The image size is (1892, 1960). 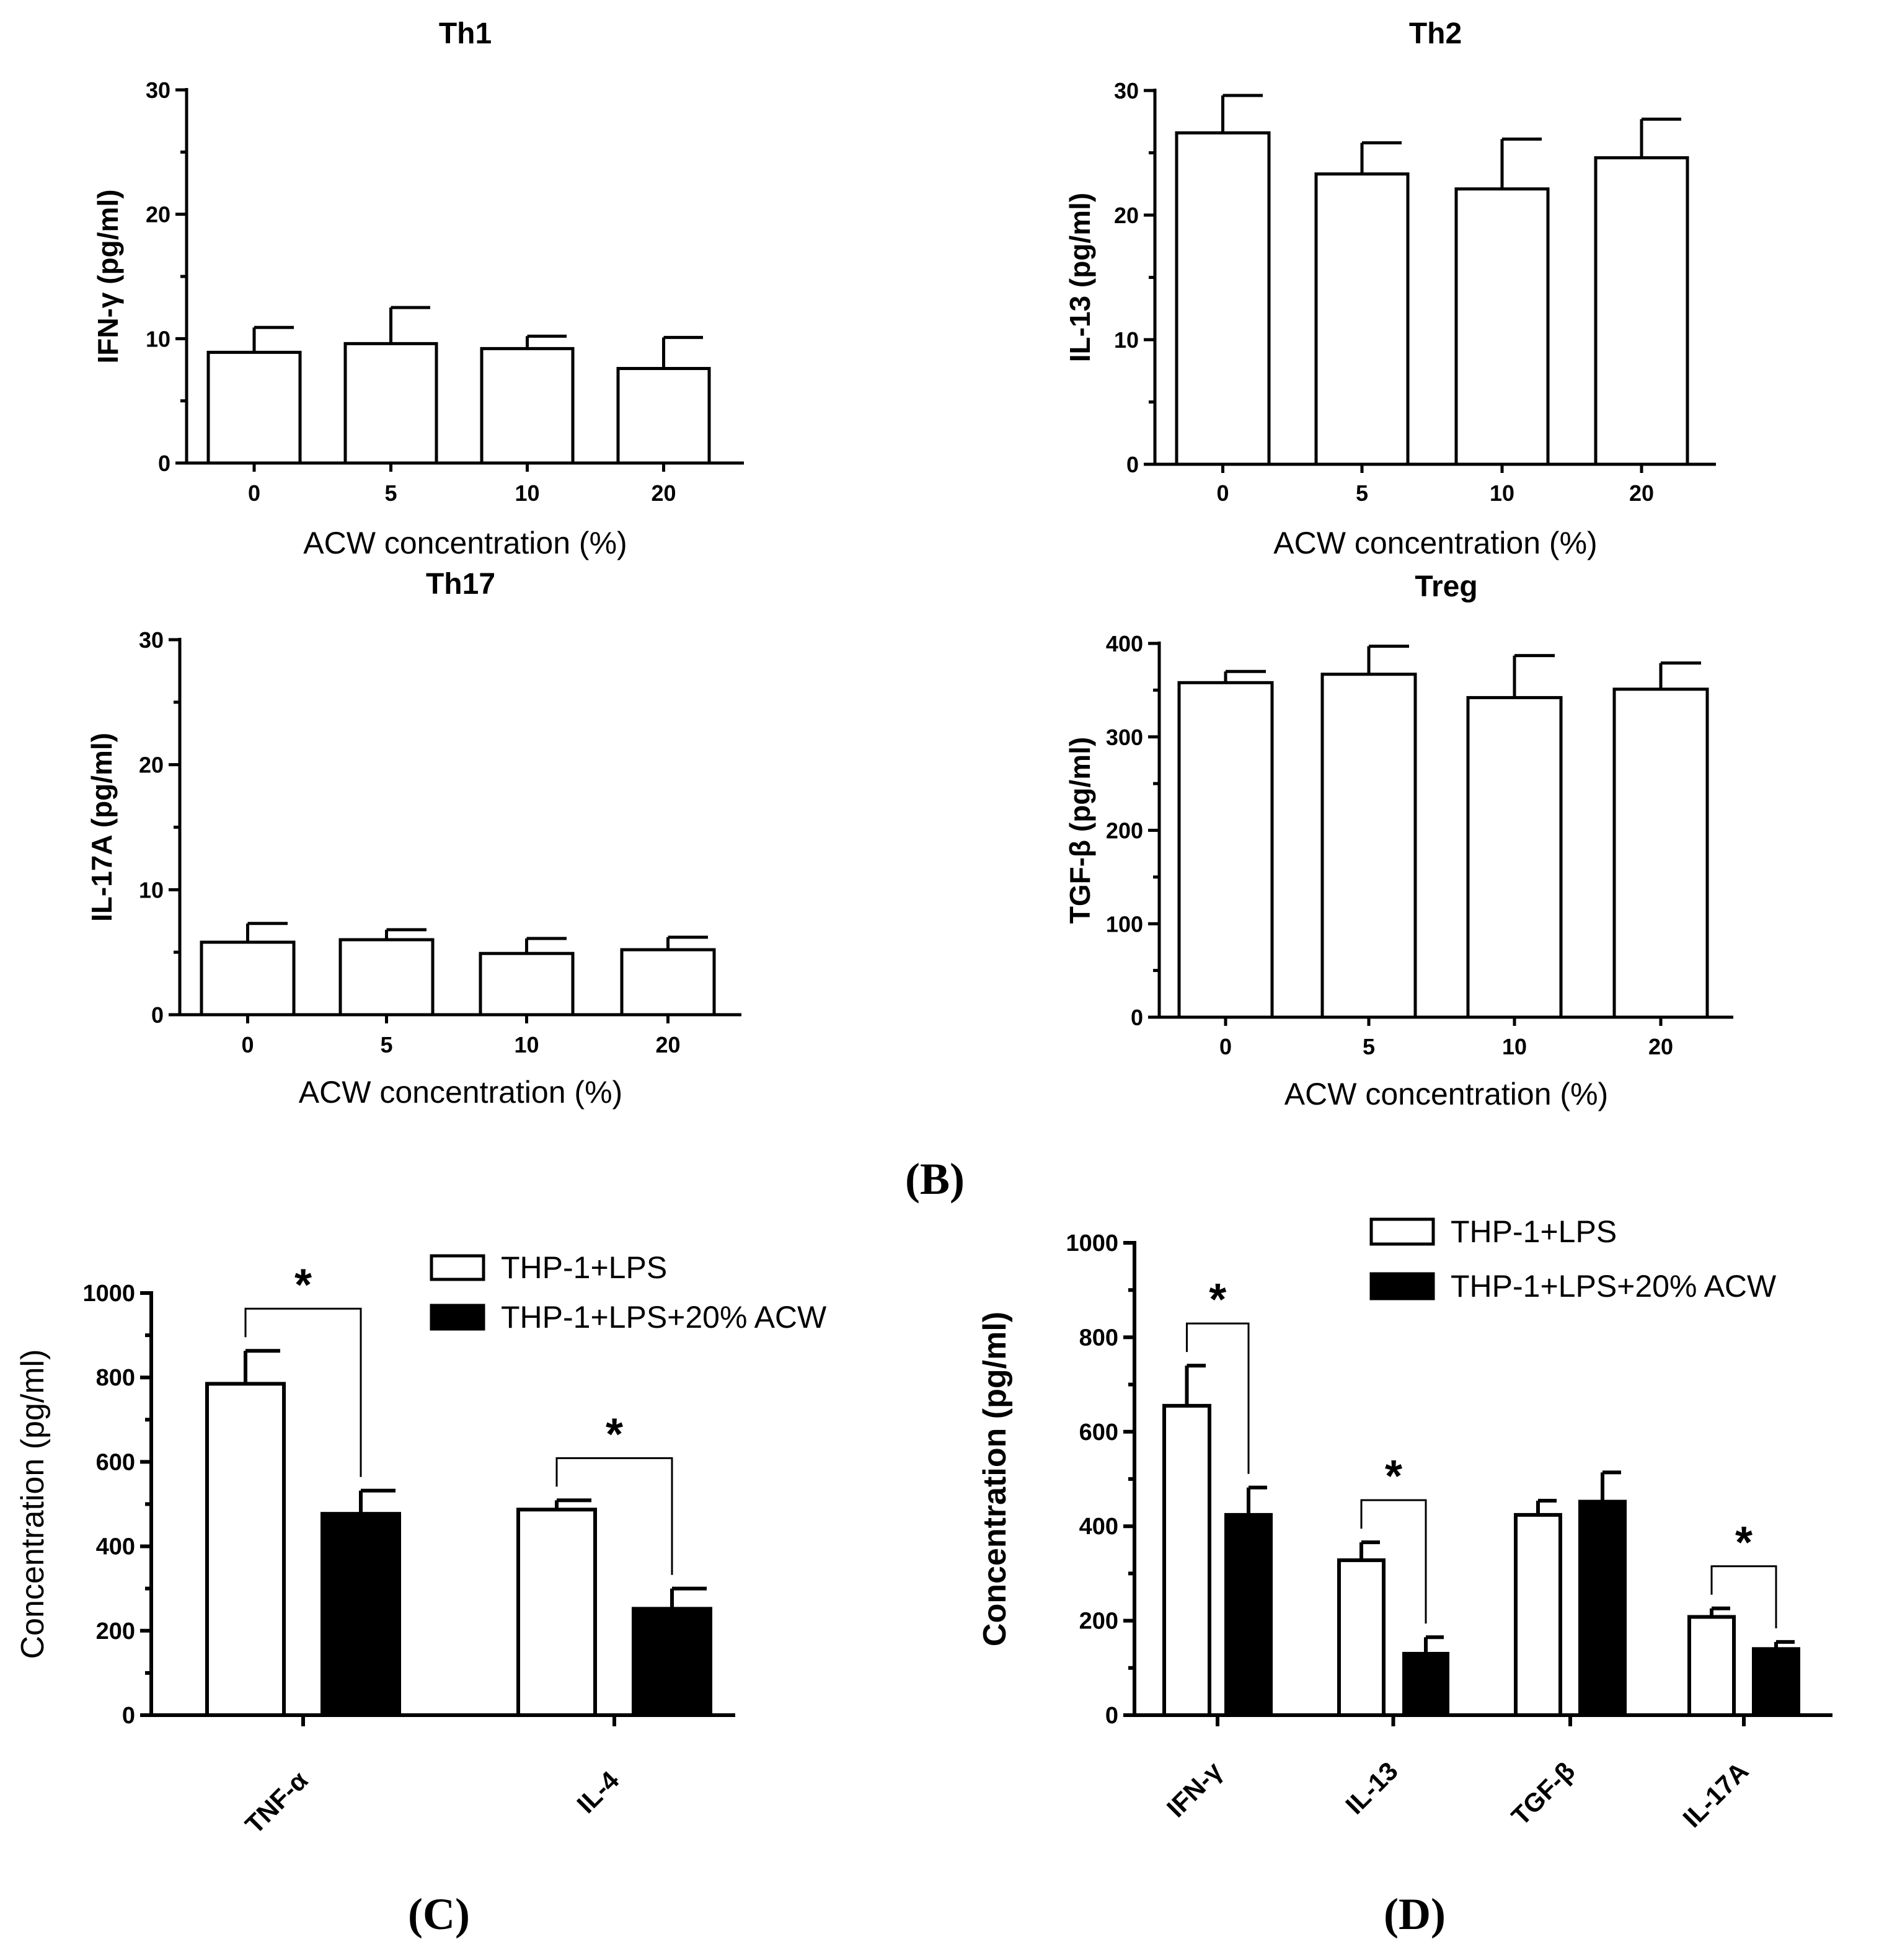 I want to click on chart-title: Th1, so click(x=465, y=33).